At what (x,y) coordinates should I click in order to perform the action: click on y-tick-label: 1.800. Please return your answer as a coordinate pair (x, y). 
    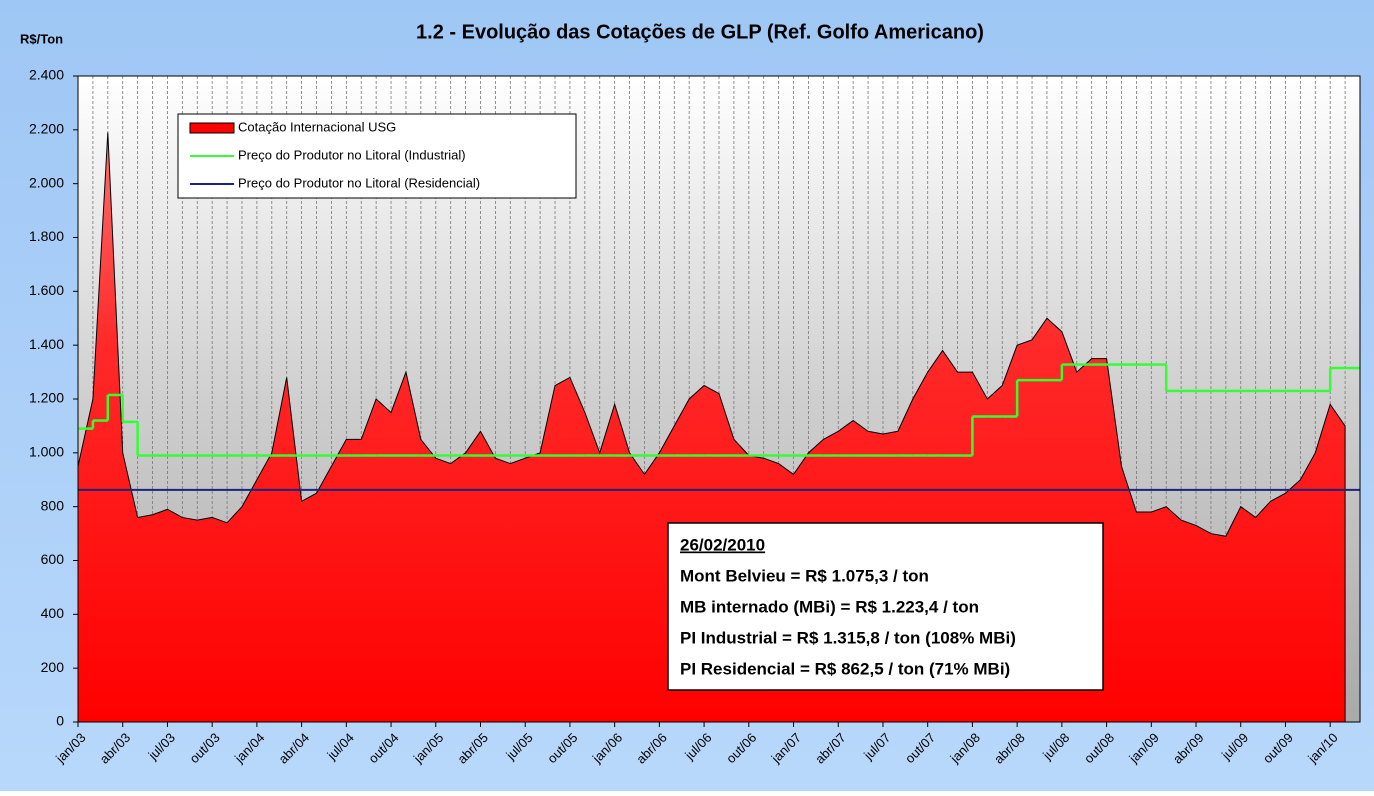
    Looking at the image, I should click on (46, 236).